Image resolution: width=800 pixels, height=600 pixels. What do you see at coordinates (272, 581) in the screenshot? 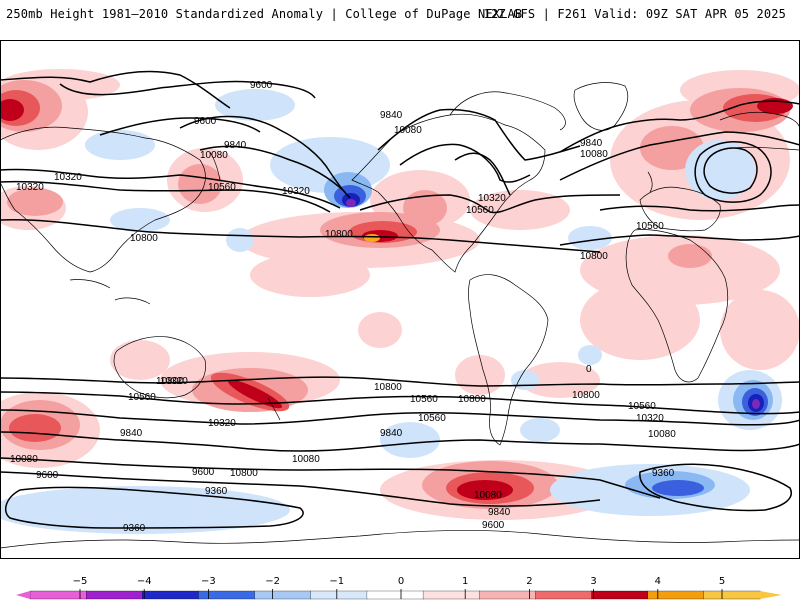
I see `legend-tick-label: −2` at bounding box center [272, 581].